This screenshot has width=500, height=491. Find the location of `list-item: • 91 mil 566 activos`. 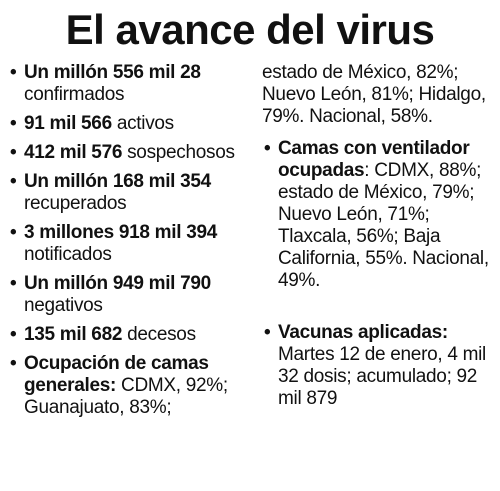

list-item: • 91 mil 566 activos is located at coordinates (132, 124).